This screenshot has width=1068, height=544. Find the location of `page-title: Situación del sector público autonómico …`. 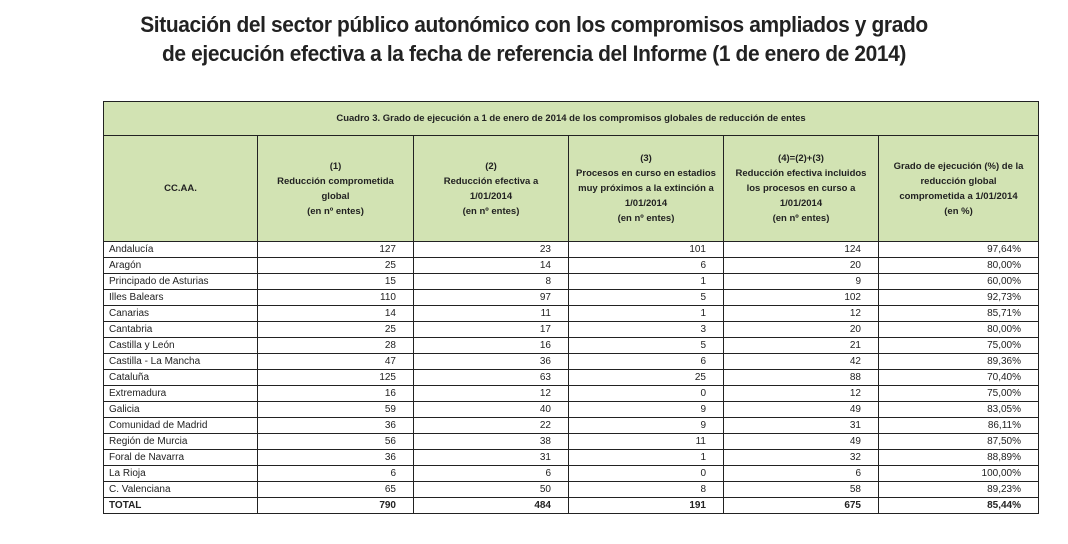

page-title: Situación del sector público autonómico … is located at coordinates (533, 39).